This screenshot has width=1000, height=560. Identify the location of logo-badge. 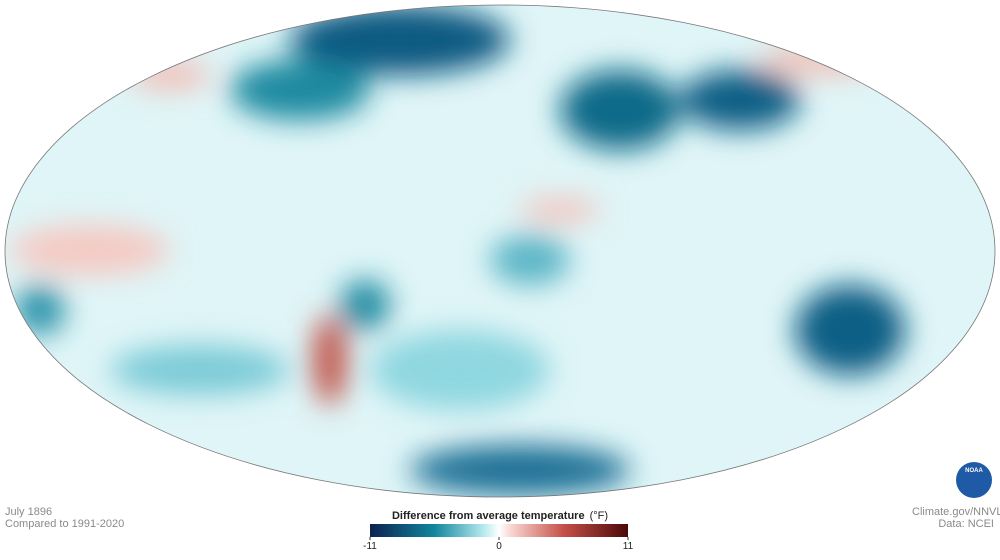
(974, 480).